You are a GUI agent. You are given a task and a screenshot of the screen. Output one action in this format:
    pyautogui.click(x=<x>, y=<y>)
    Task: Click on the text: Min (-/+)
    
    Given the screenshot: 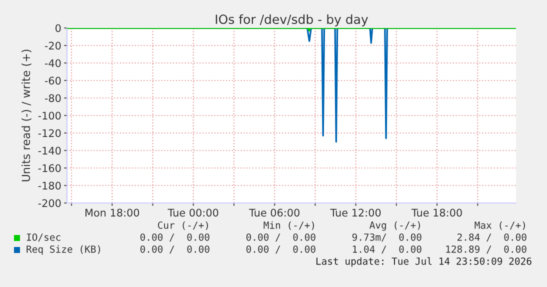 What is the action you would take?
    pyautogui.click(x=289, y=225)
    